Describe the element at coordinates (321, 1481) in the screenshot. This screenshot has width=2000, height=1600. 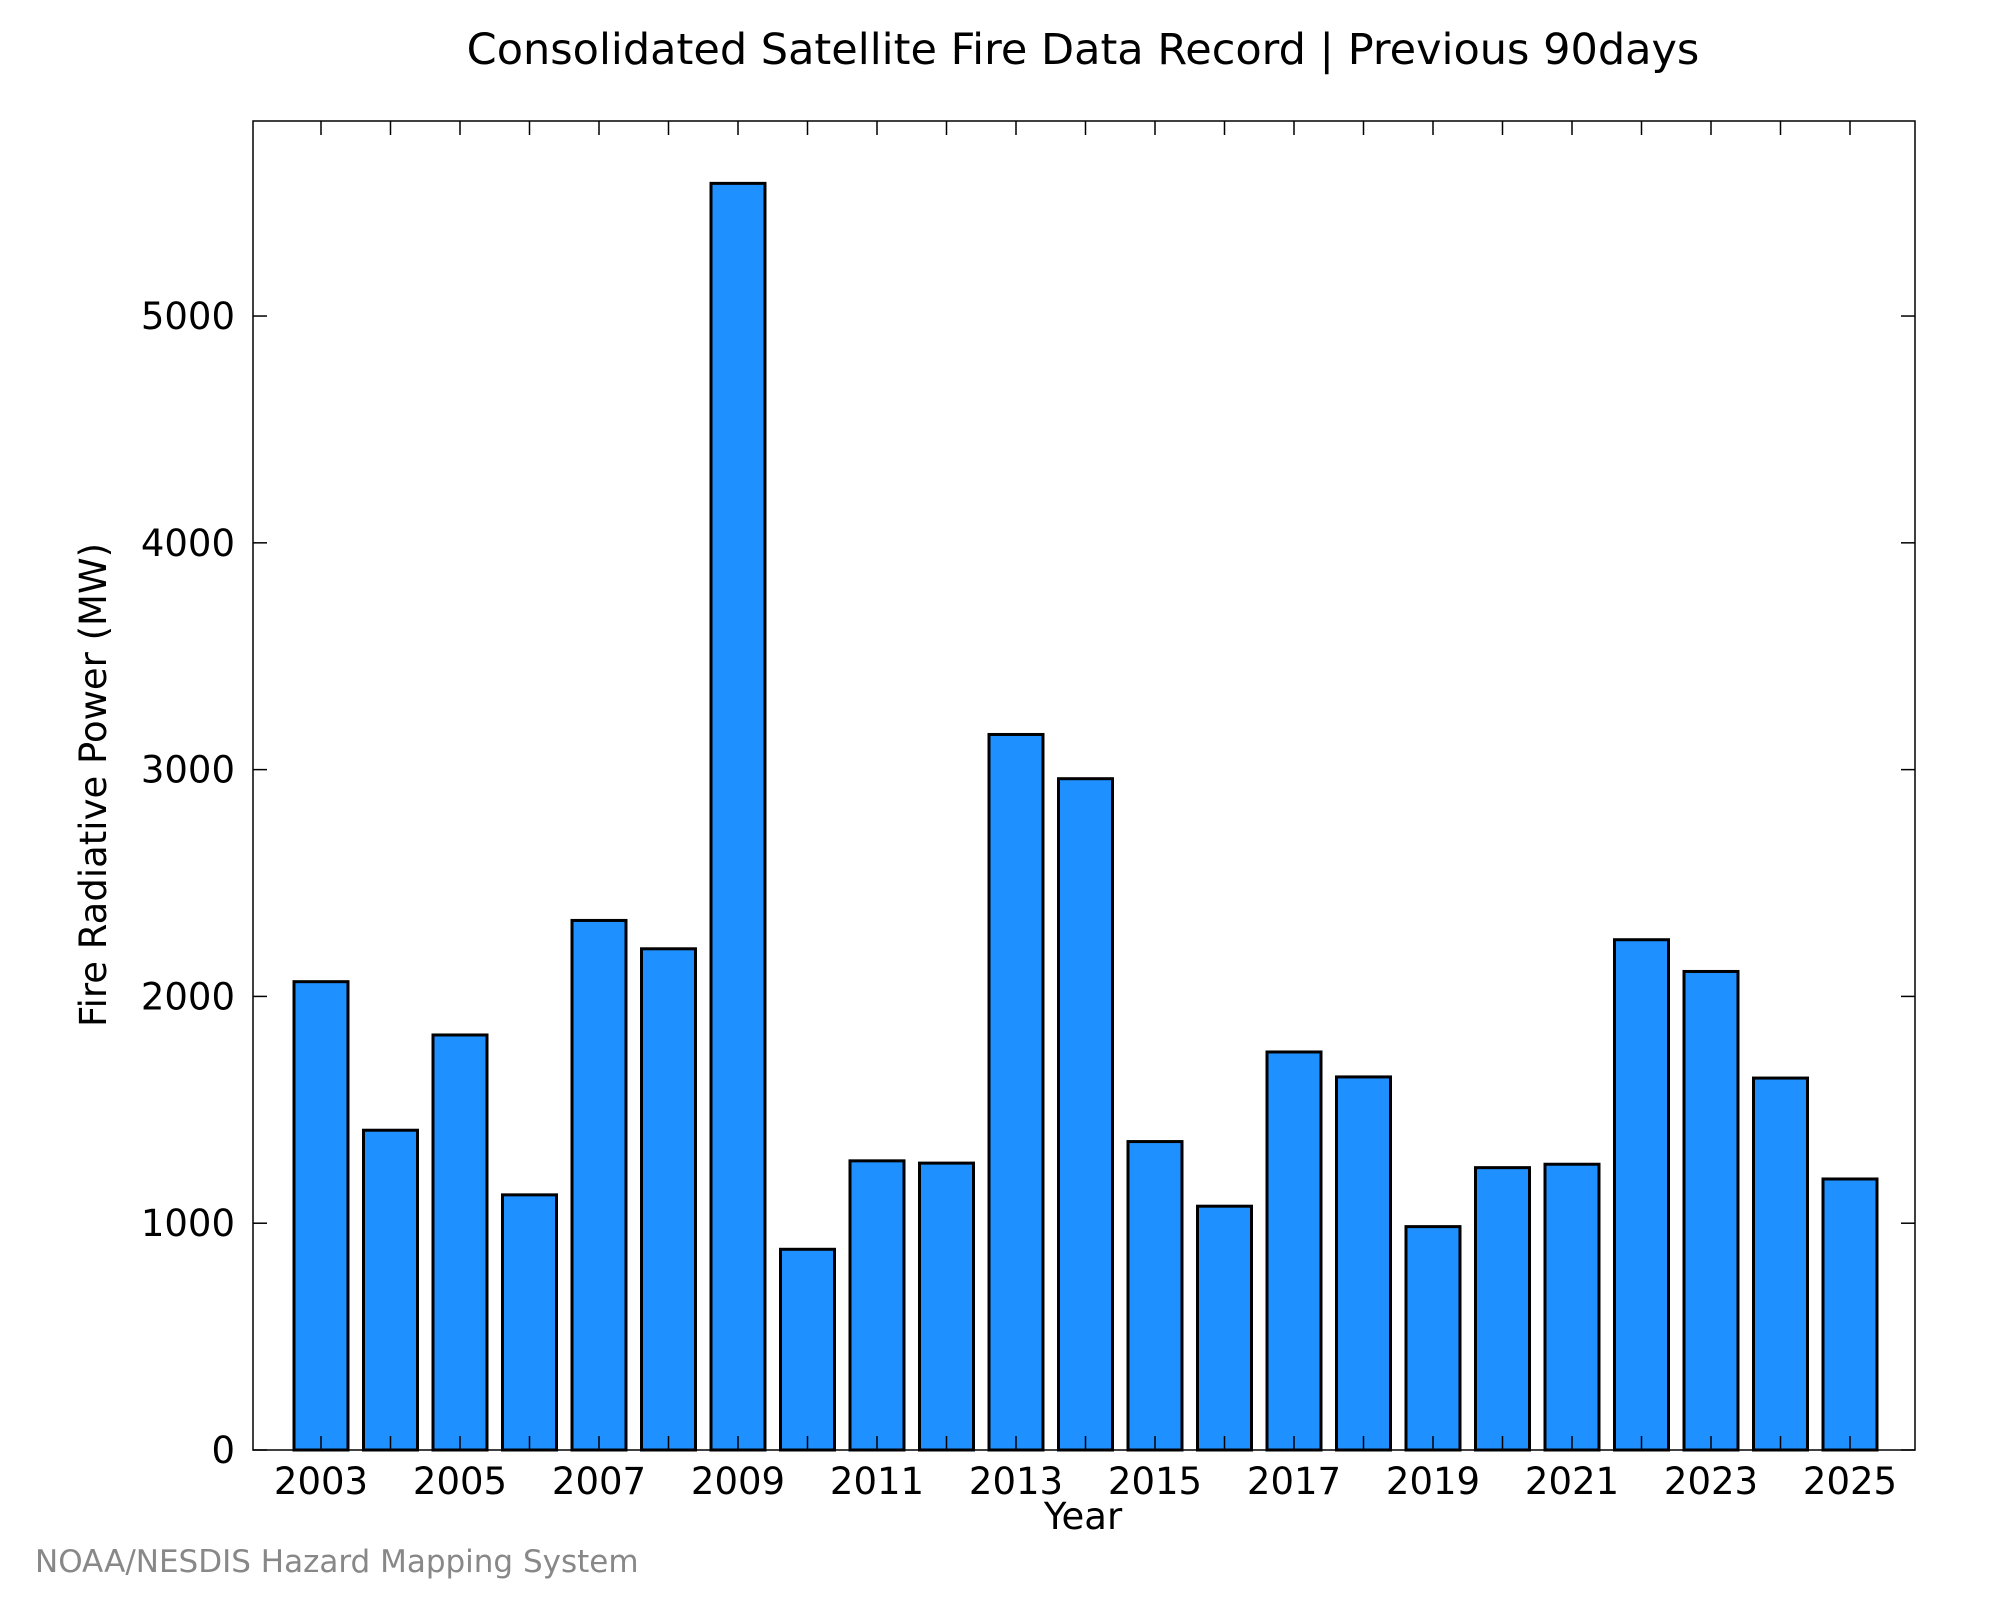
I see `x-tick-label: 2003` at that location.